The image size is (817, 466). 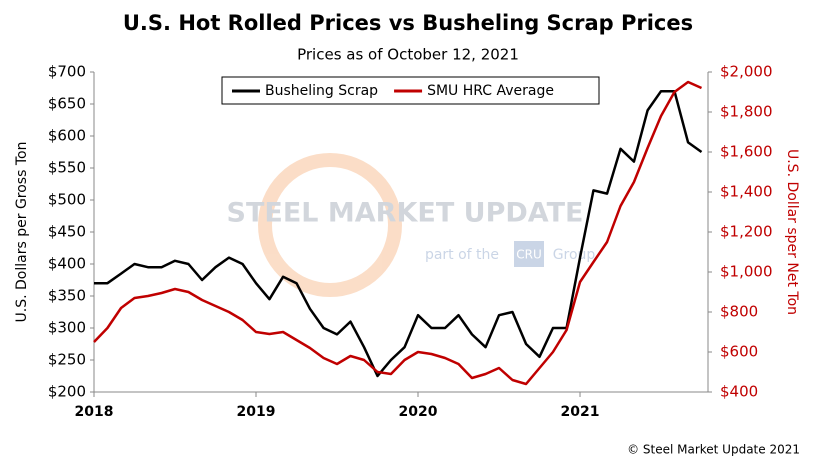 I want to click on y-tick-label: $700, so click(x=67, y=72).